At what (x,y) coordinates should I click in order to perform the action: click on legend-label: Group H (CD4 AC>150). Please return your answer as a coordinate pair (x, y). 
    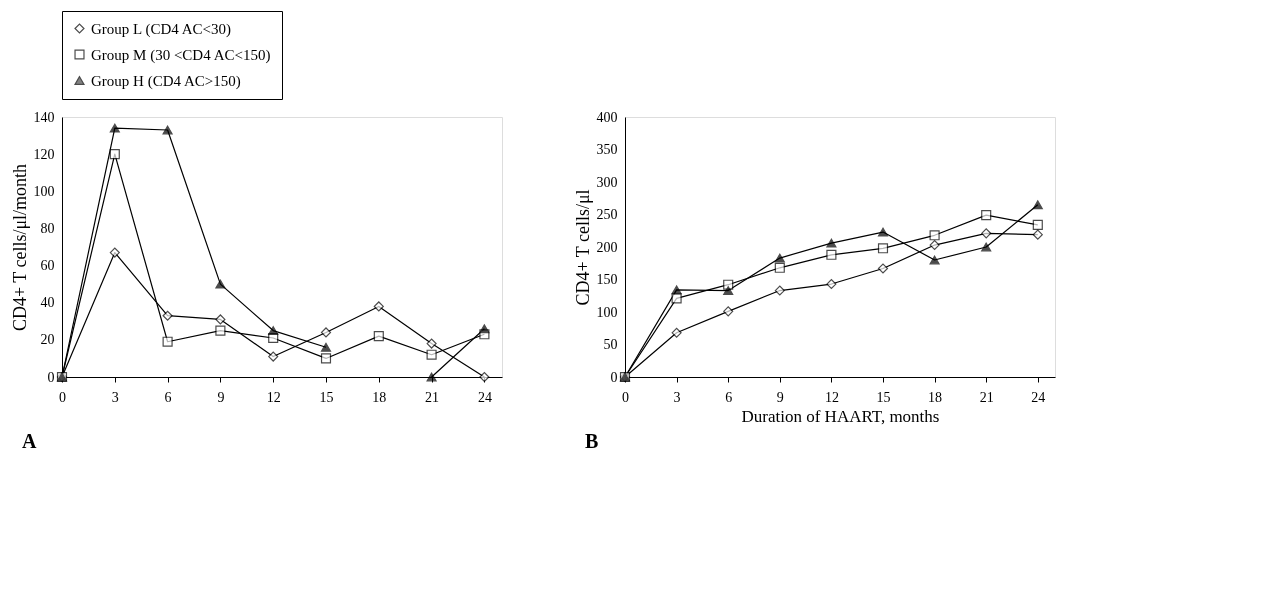
    Looking at the image, I should click on (166, 81).